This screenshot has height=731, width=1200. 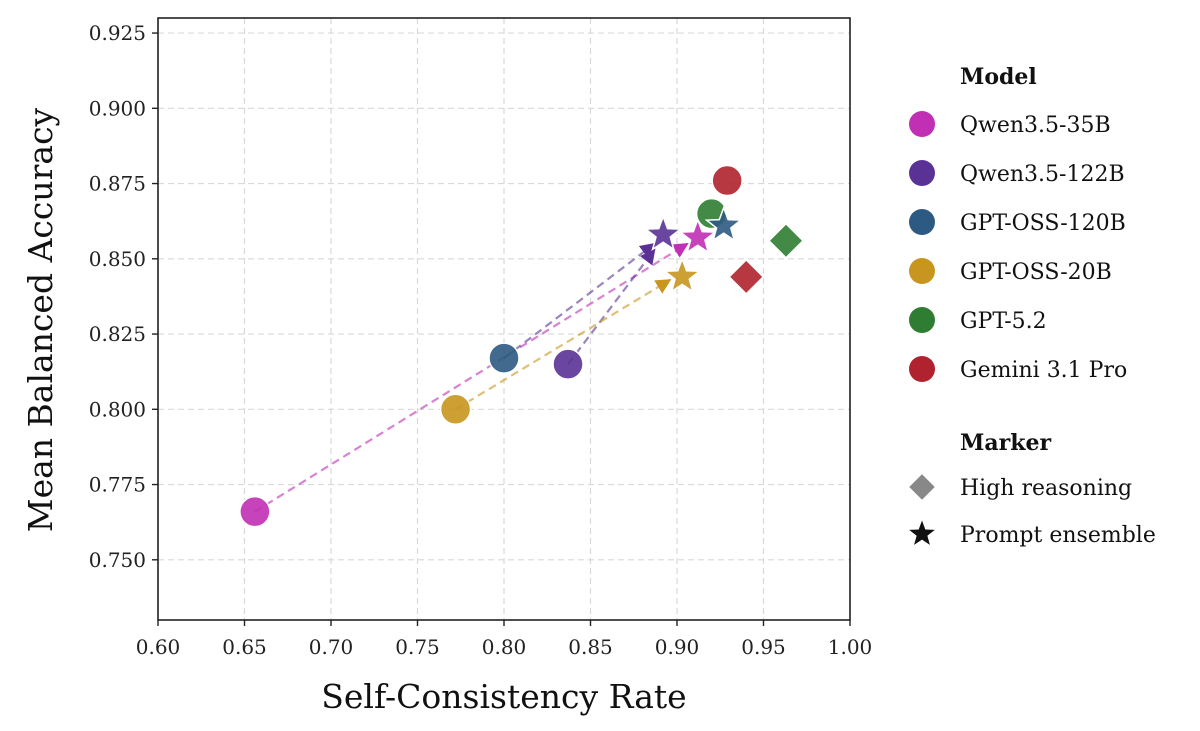 I want to click on x-tick-label: 0.65, so click(x=244, y=647).